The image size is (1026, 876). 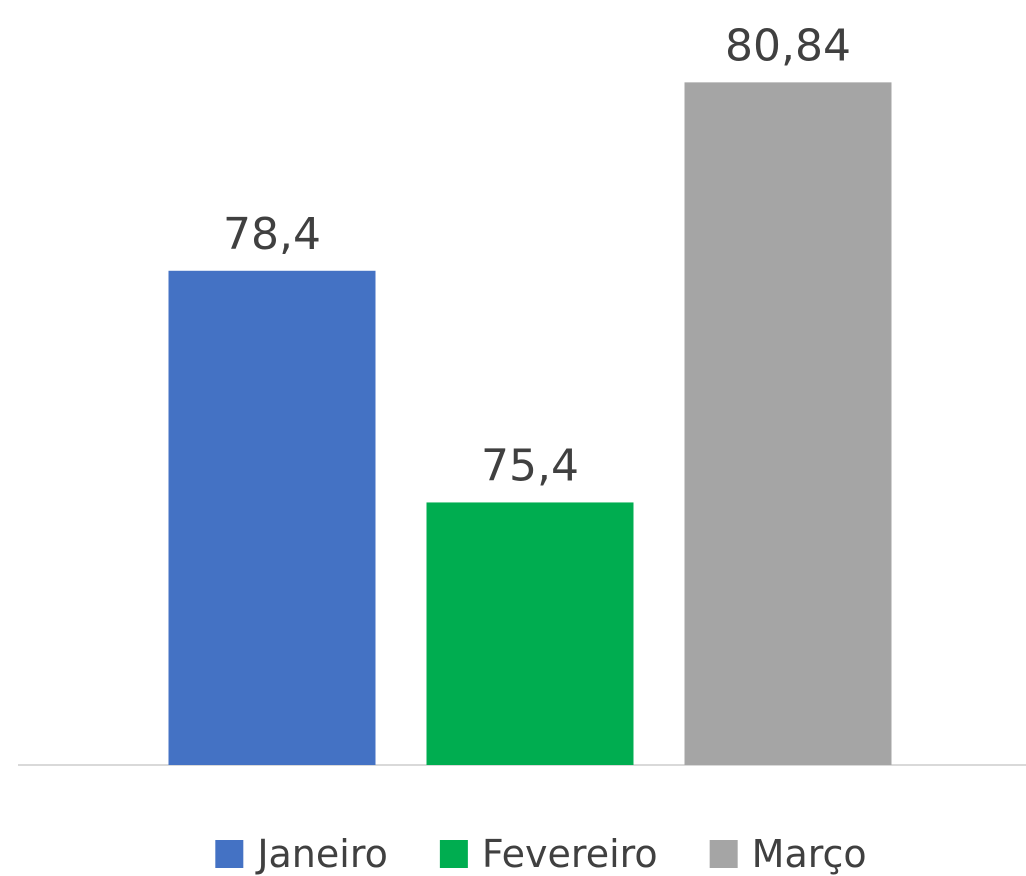 I want to click on value-label: 75,4, so click(x=530, y=465).